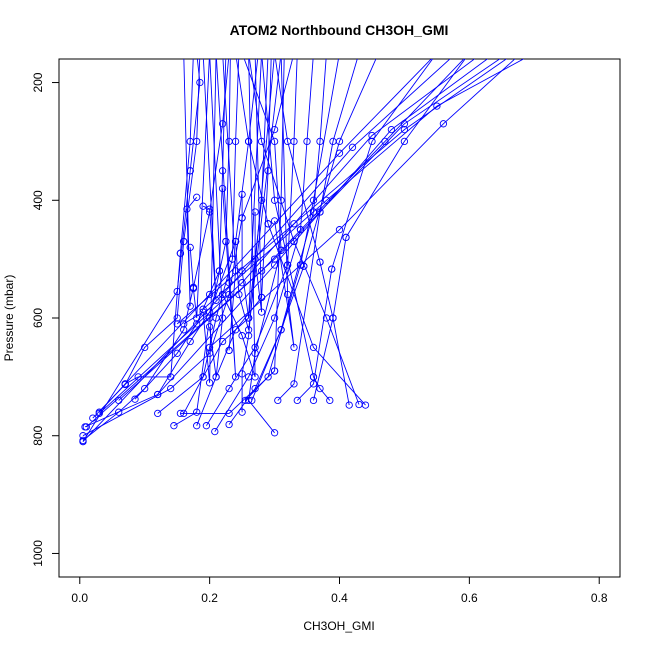 Image resolution: width=650 pixels, height=650 pixels. What do you see at coordinates (79, 598) in the screenshot?
I see `x-tick-label: 0.0` at bounding box center [79, 598].